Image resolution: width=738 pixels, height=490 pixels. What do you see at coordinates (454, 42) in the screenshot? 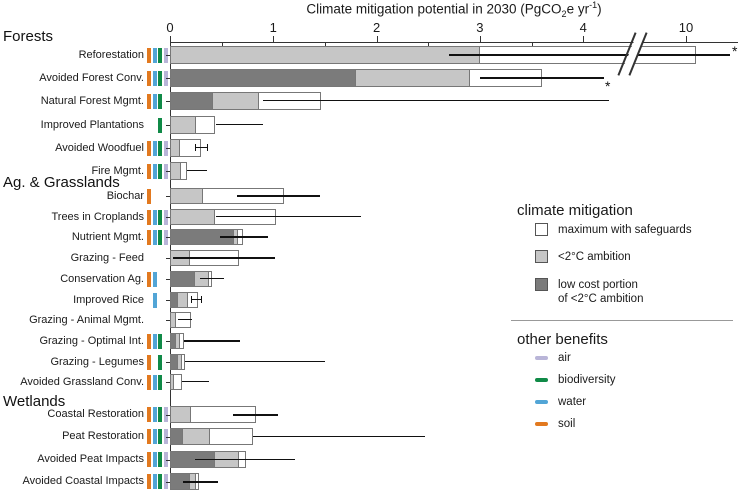
I see `x-axis-line` at bounding box center [454, 42].